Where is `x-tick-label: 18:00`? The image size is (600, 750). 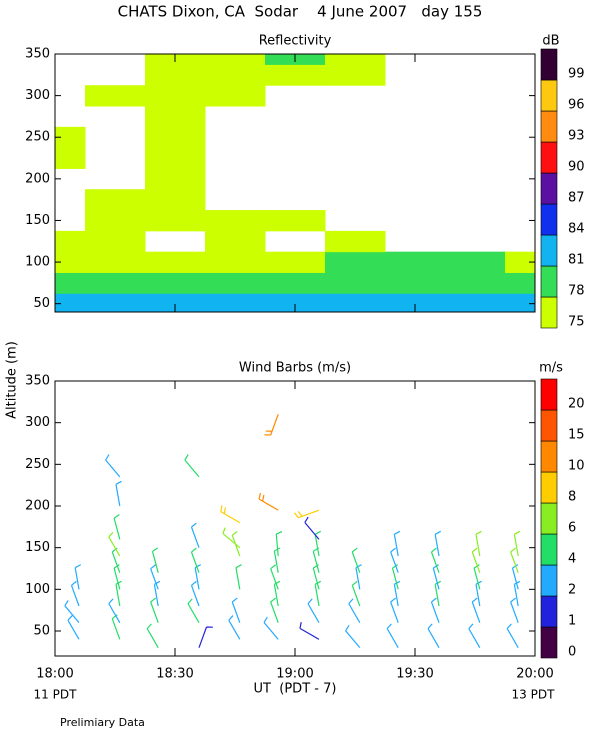
x-tick-label: 18:00 is located at coordinates (54, 674).